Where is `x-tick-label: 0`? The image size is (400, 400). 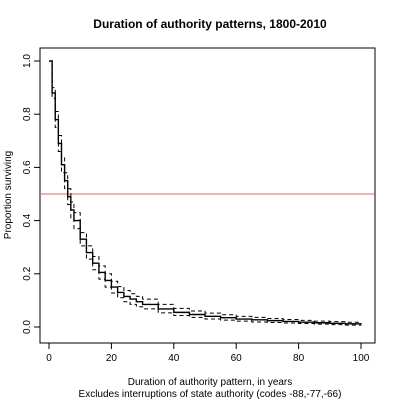
x-tick-label: 0 is located at coordinates (49, 358).